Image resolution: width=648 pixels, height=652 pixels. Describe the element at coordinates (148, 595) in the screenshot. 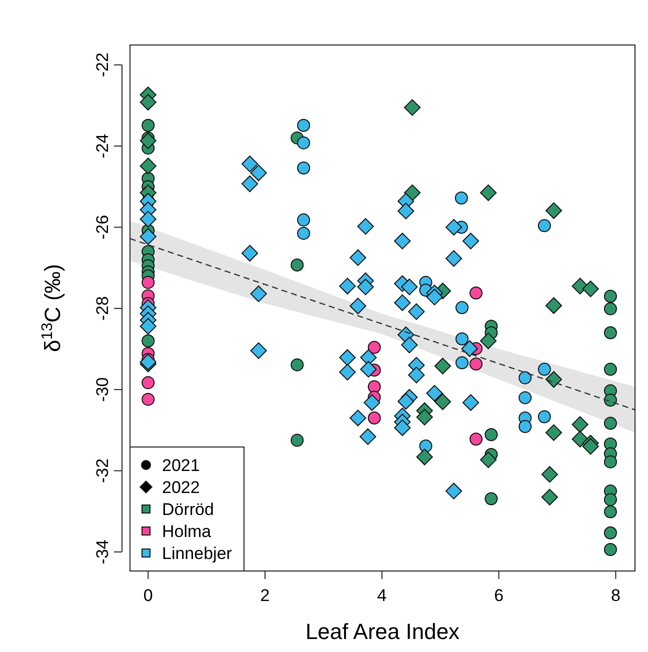

I see `x-tick-label: 0` at that location.